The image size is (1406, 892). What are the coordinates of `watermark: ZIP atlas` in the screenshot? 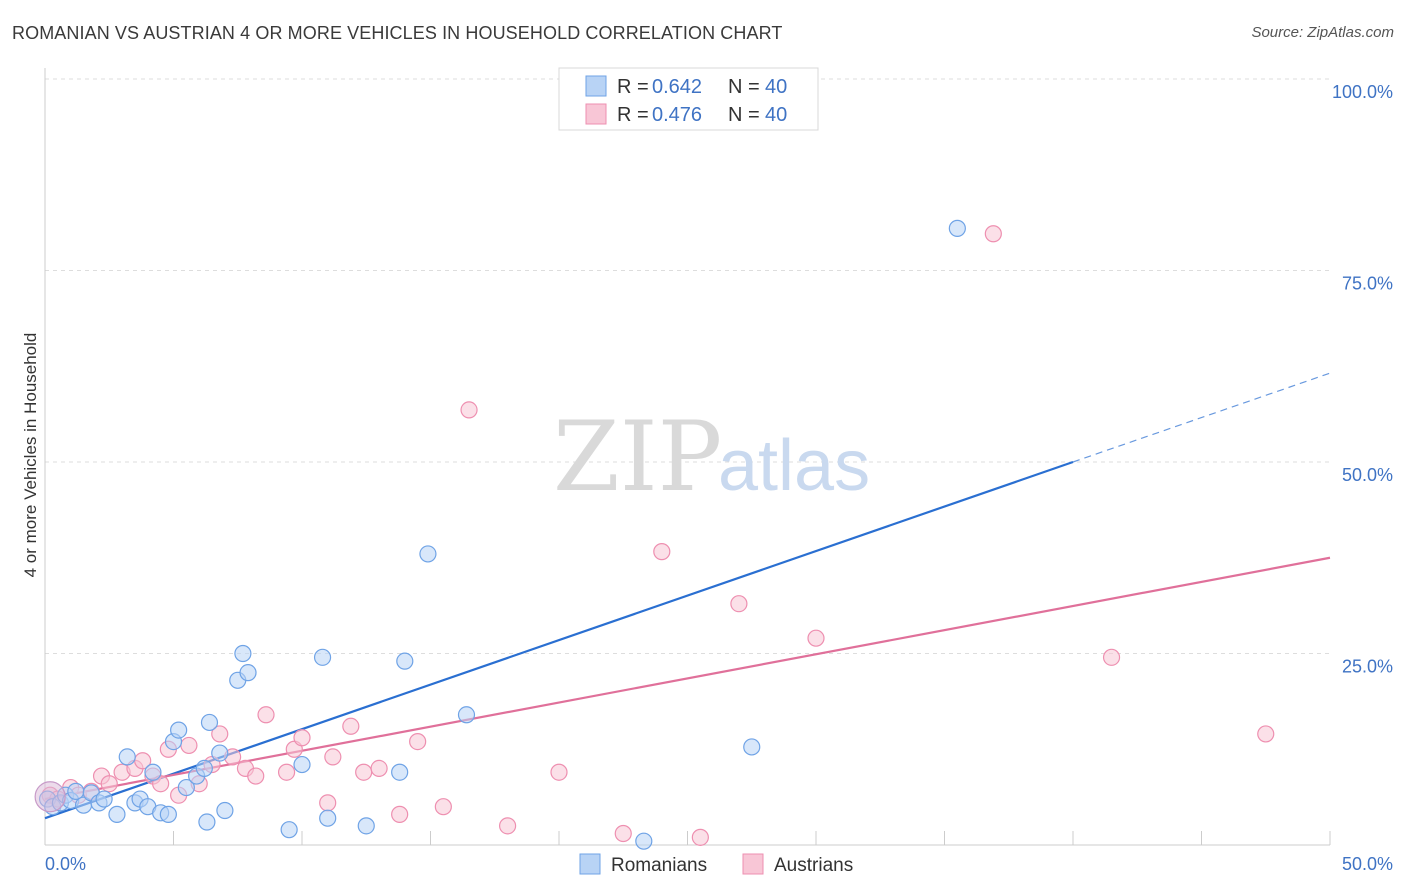 It's located at (711, 457).